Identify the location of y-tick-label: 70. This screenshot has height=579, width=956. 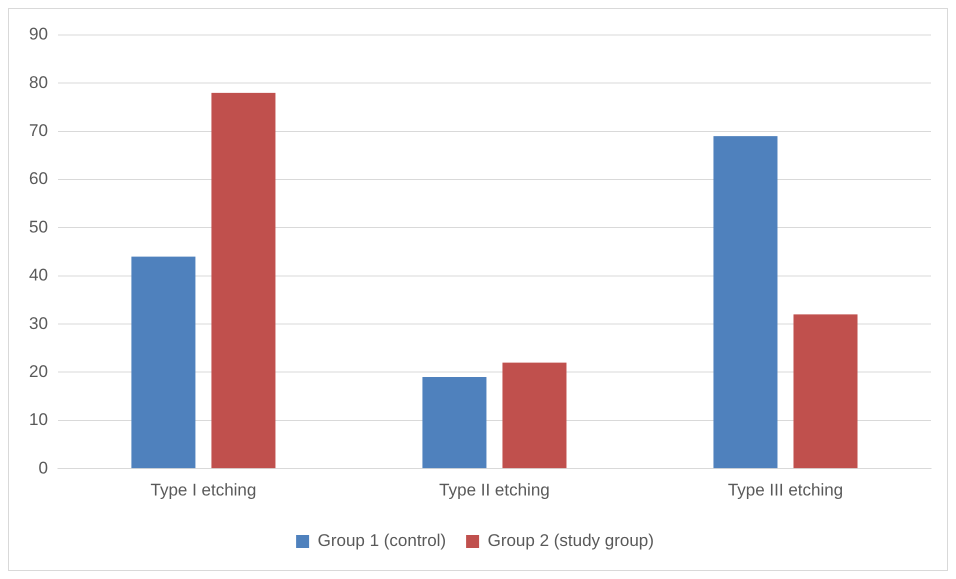
(38, 130).